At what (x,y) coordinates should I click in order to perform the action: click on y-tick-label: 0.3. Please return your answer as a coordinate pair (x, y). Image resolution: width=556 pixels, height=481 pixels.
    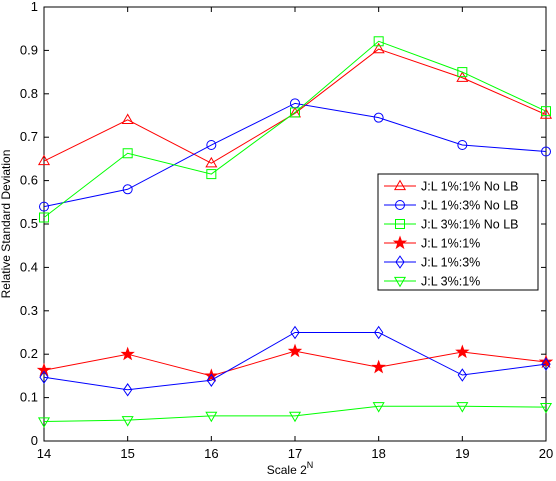
    Looking at the image, I should click on (29, 310).